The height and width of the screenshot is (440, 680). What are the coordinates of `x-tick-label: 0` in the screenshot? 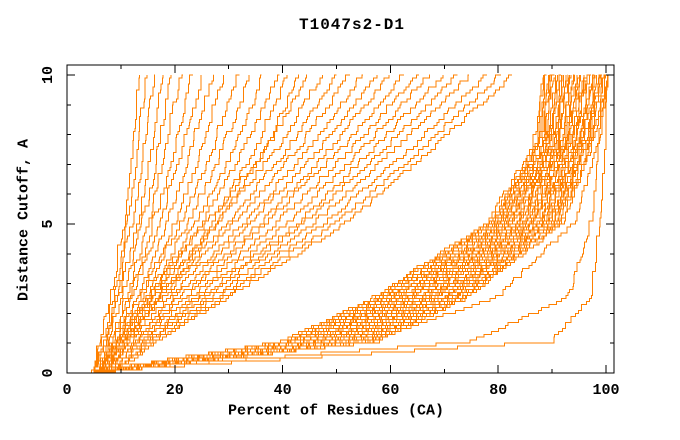 It's located at (66, 390).